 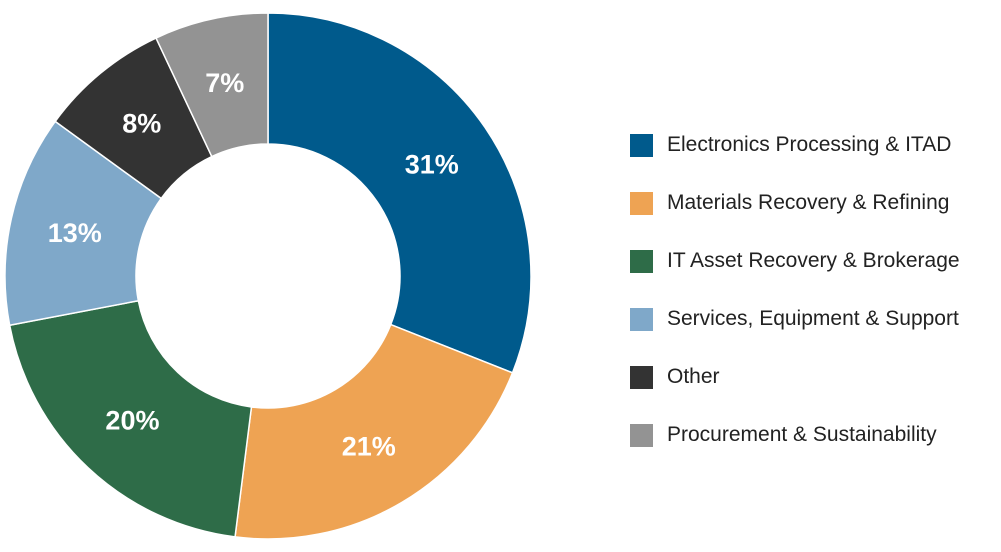 What do you see at coordinates (693, 376) in the screenshot?
I see `legend-label: Other` at bounding box center [693, 376].